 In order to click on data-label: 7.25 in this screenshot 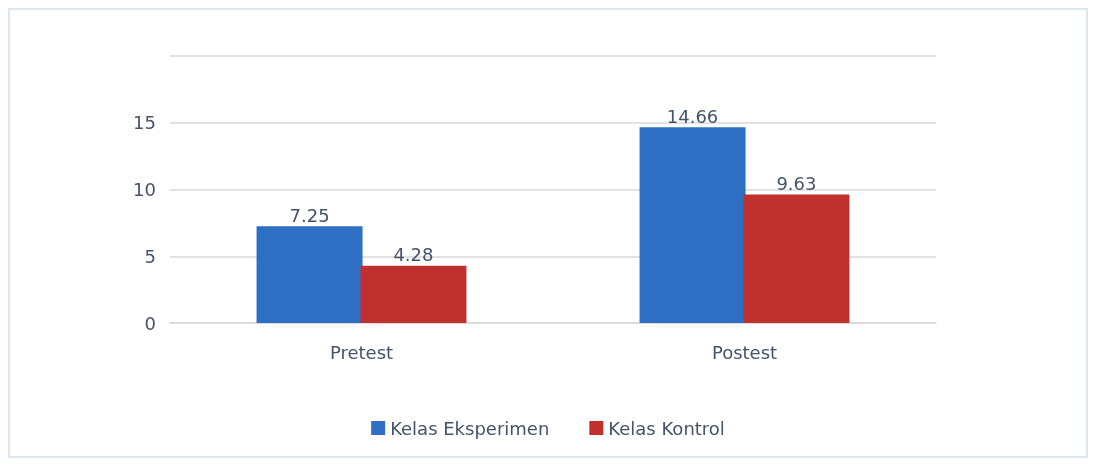, I will do `click(309, 215)`.